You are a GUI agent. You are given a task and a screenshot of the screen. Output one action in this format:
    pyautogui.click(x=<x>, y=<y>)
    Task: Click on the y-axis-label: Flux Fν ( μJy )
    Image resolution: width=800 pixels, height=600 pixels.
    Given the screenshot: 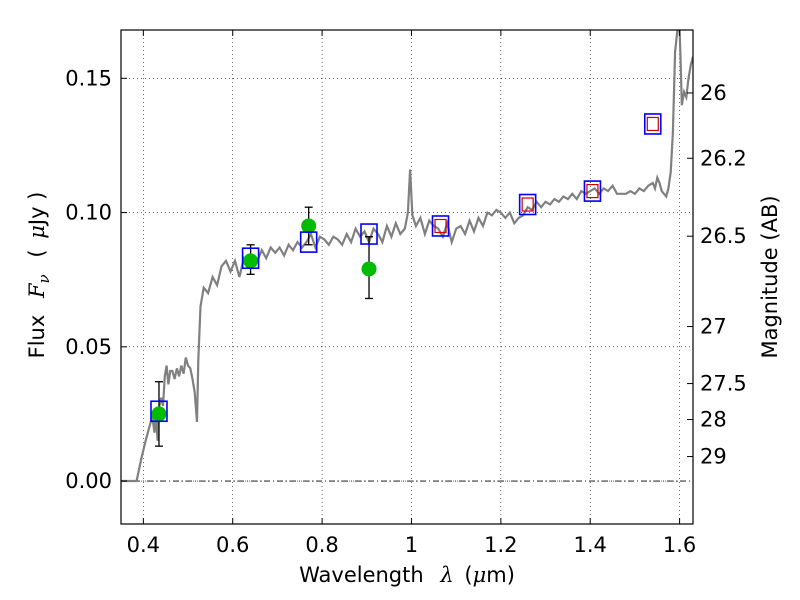 What is the action you would take?
    pyautogui.click(x=39, y=275)
    